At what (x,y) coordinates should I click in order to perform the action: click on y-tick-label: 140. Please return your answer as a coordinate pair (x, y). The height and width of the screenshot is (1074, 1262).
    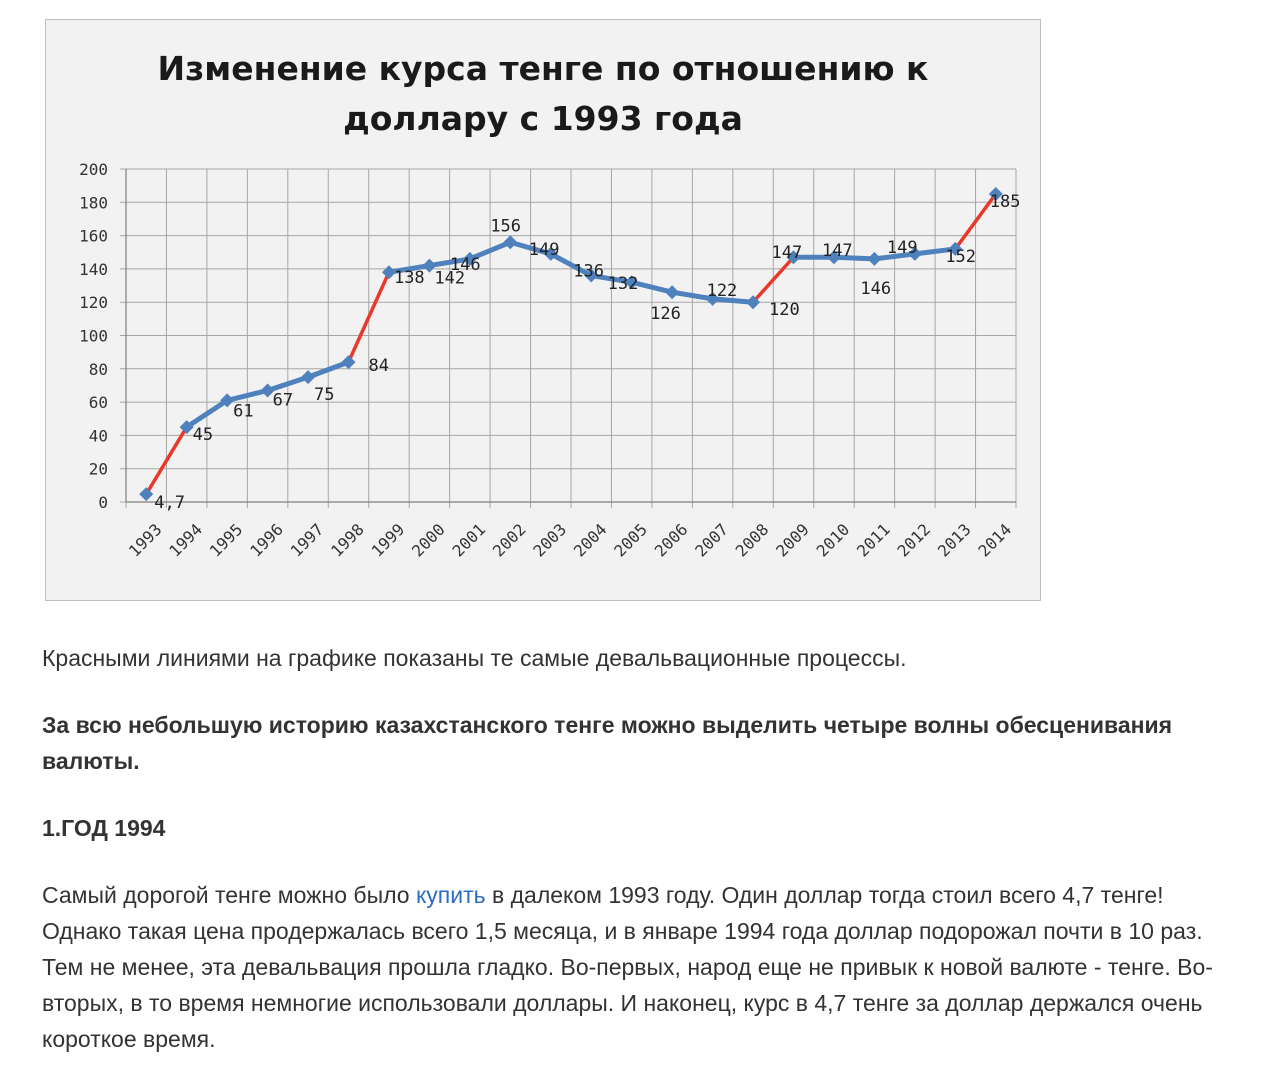
    Looking at the image, I should click on (93, 269).